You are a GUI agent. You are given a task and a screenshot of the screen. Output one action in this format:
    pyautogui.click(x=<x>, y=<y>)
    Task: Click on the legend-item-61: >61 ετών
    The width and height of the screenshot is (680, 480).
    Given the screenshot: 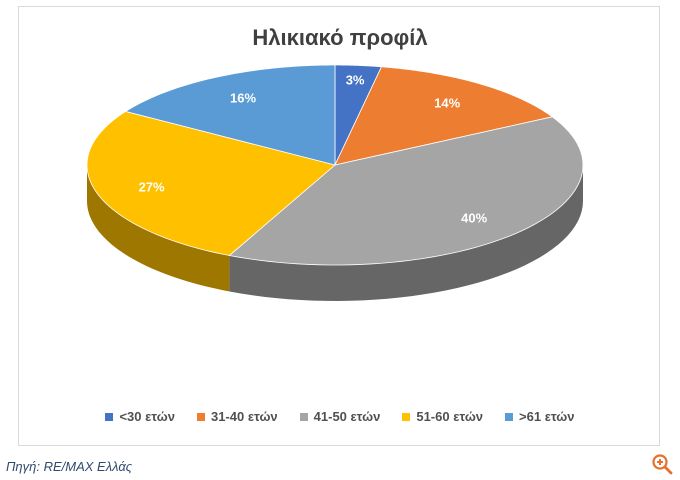 What is the action you would take?
    pyautogui.click(x=540, y=416)
    